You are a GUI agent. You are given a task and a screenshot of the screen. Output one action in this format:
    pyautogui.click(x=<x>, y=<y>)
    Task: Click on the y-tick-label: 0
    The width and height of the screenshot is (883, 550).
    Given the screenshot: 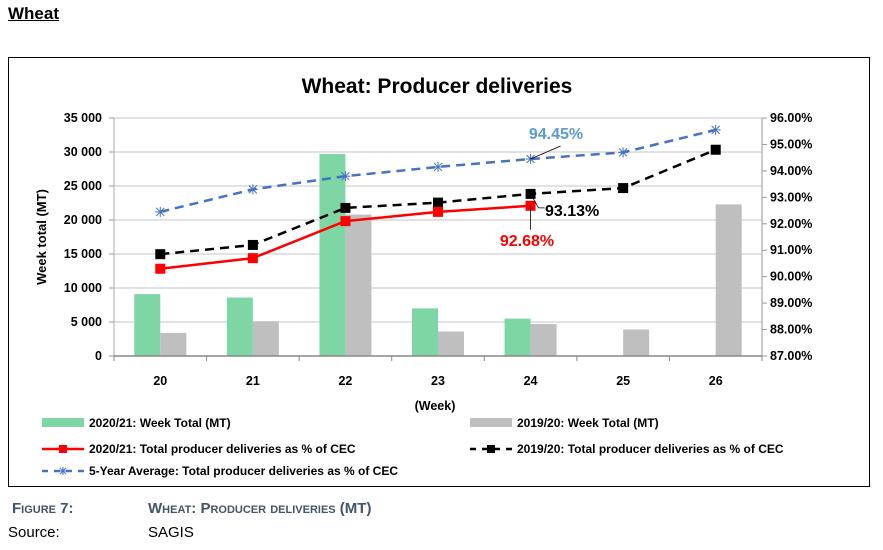 What is the action you would take?
    pyautogui.click(x=98, y=356)
    